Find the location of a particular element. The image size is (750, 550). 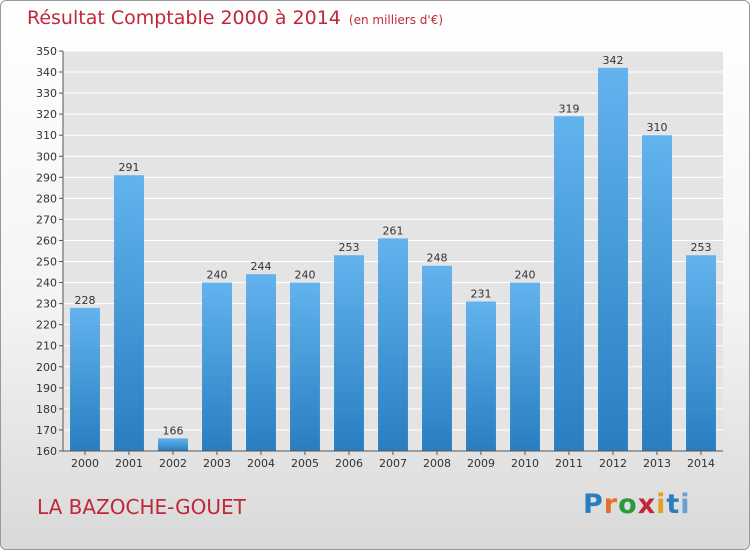

x-tick-label: 2000 is located at coordinates (85, 463).